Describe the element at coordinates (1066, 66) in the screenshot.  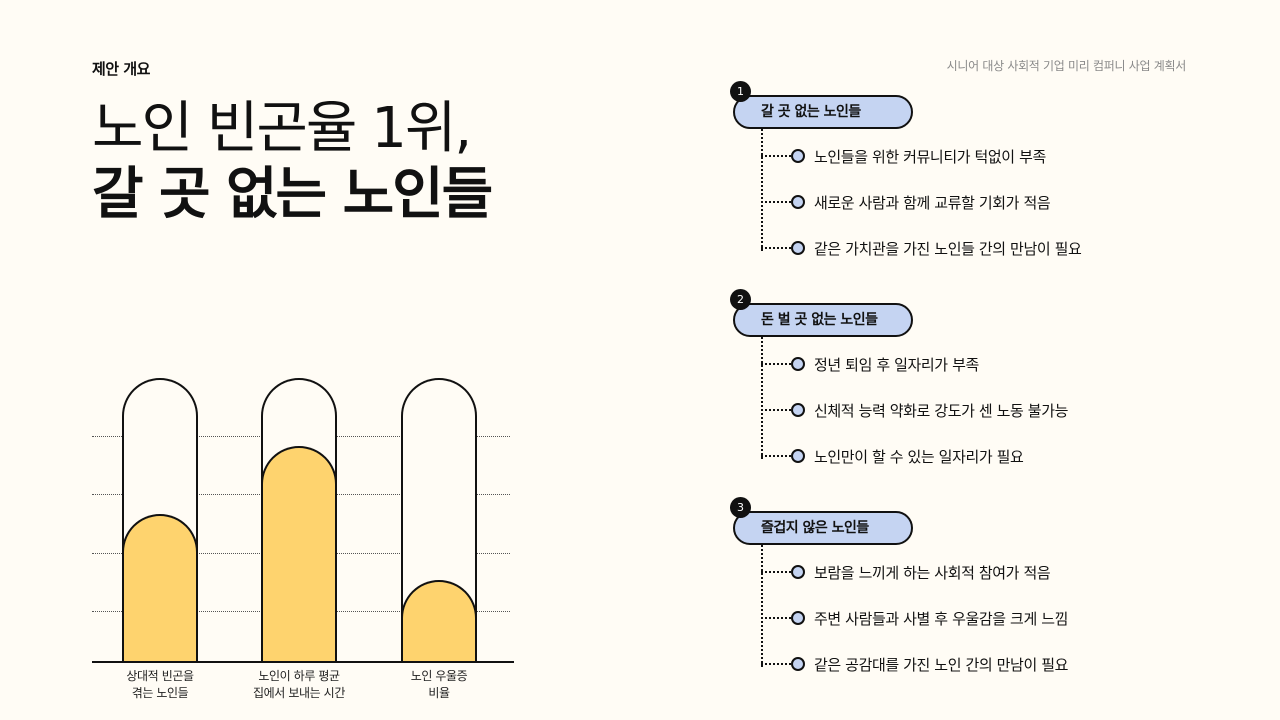
I see `document-title: 시니어 대상 사회적 기업 미리 컴퍼니 사업 계획서` at that location.